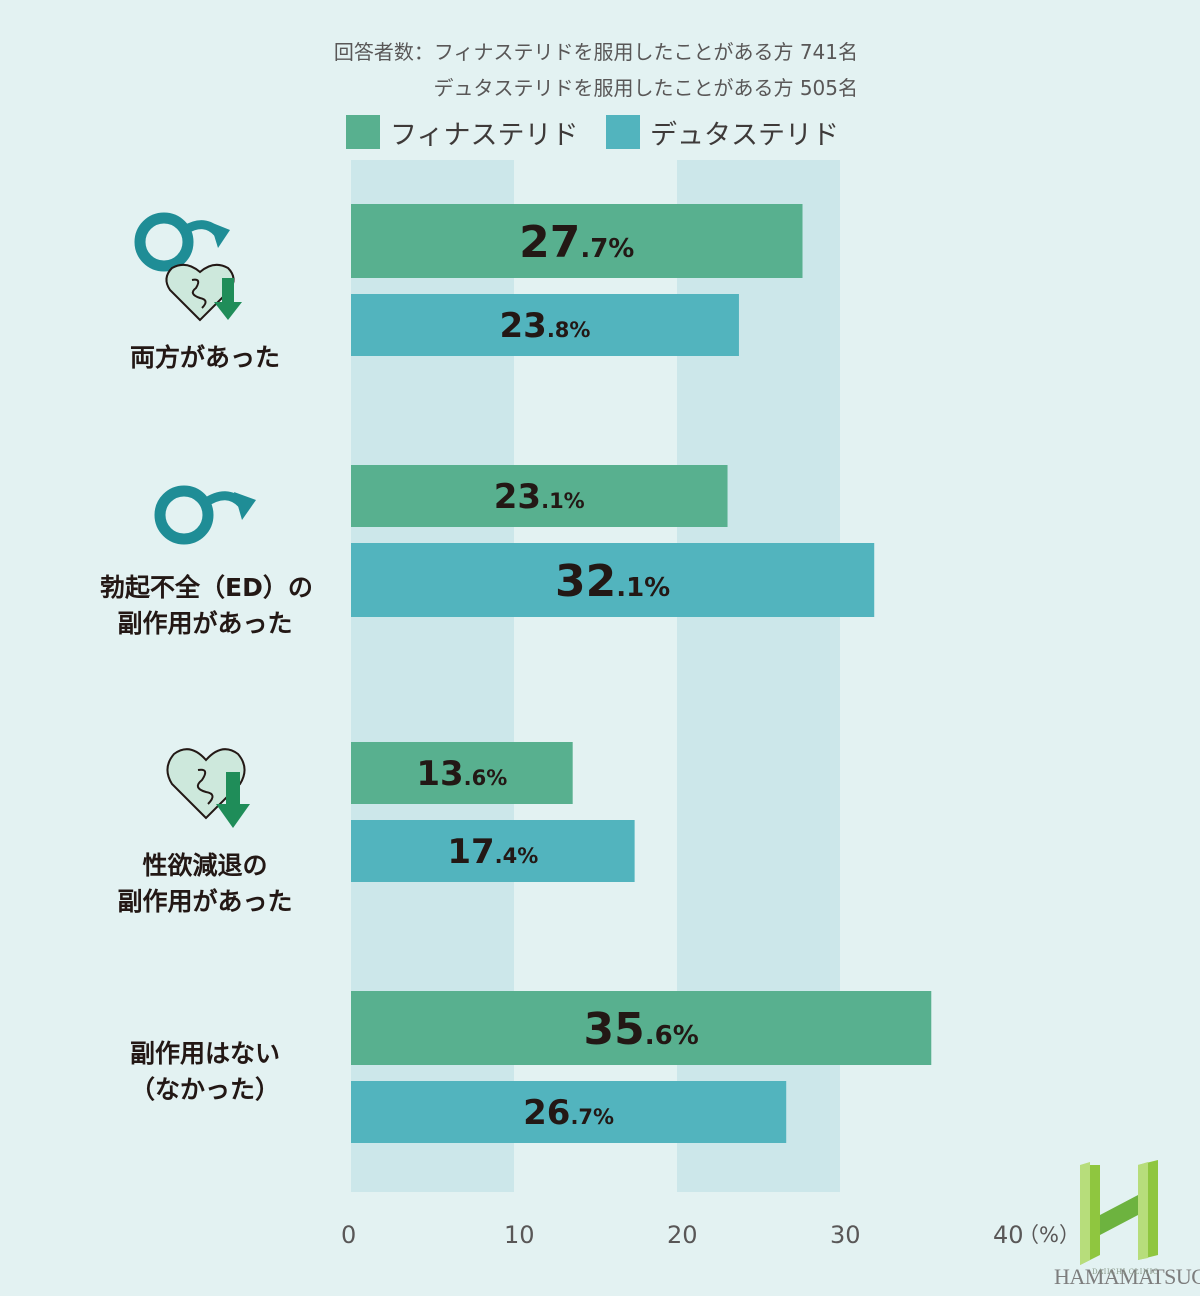 The width and height of the screenshot is (1200, 1296). What do you see at coordinates (188, 267) in the screenshot?
I see `male-symbol-and-heart-down-icon` at bounding box center [188, 267].